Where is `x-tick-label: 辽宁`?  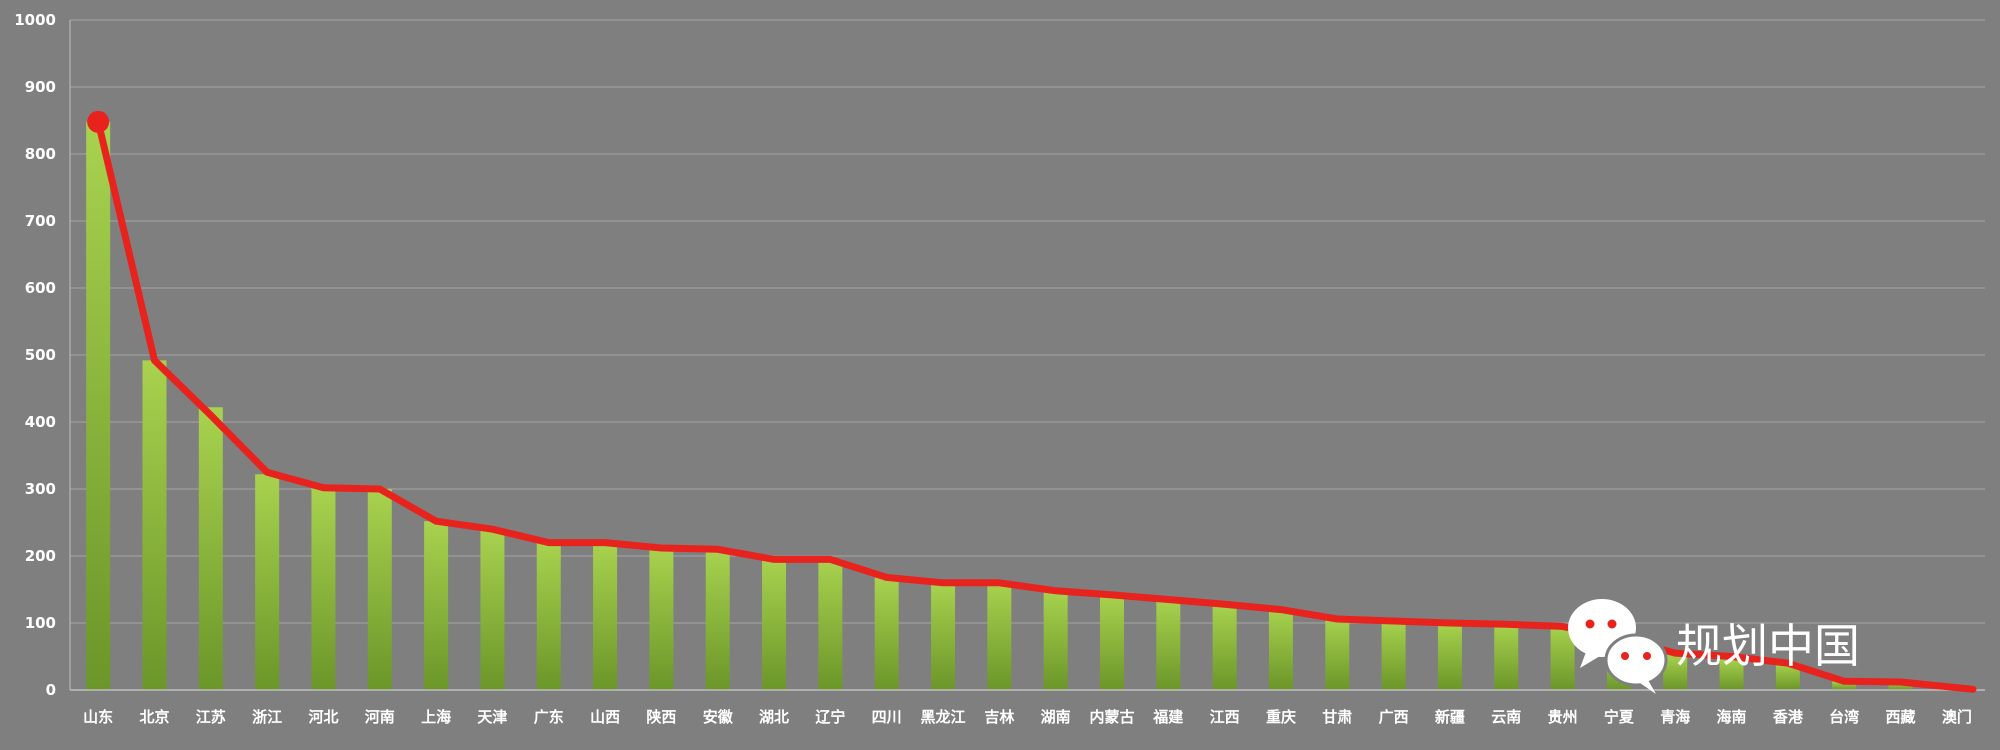
x-tick-label: 辽宁 is located at coordinates (830, 717).